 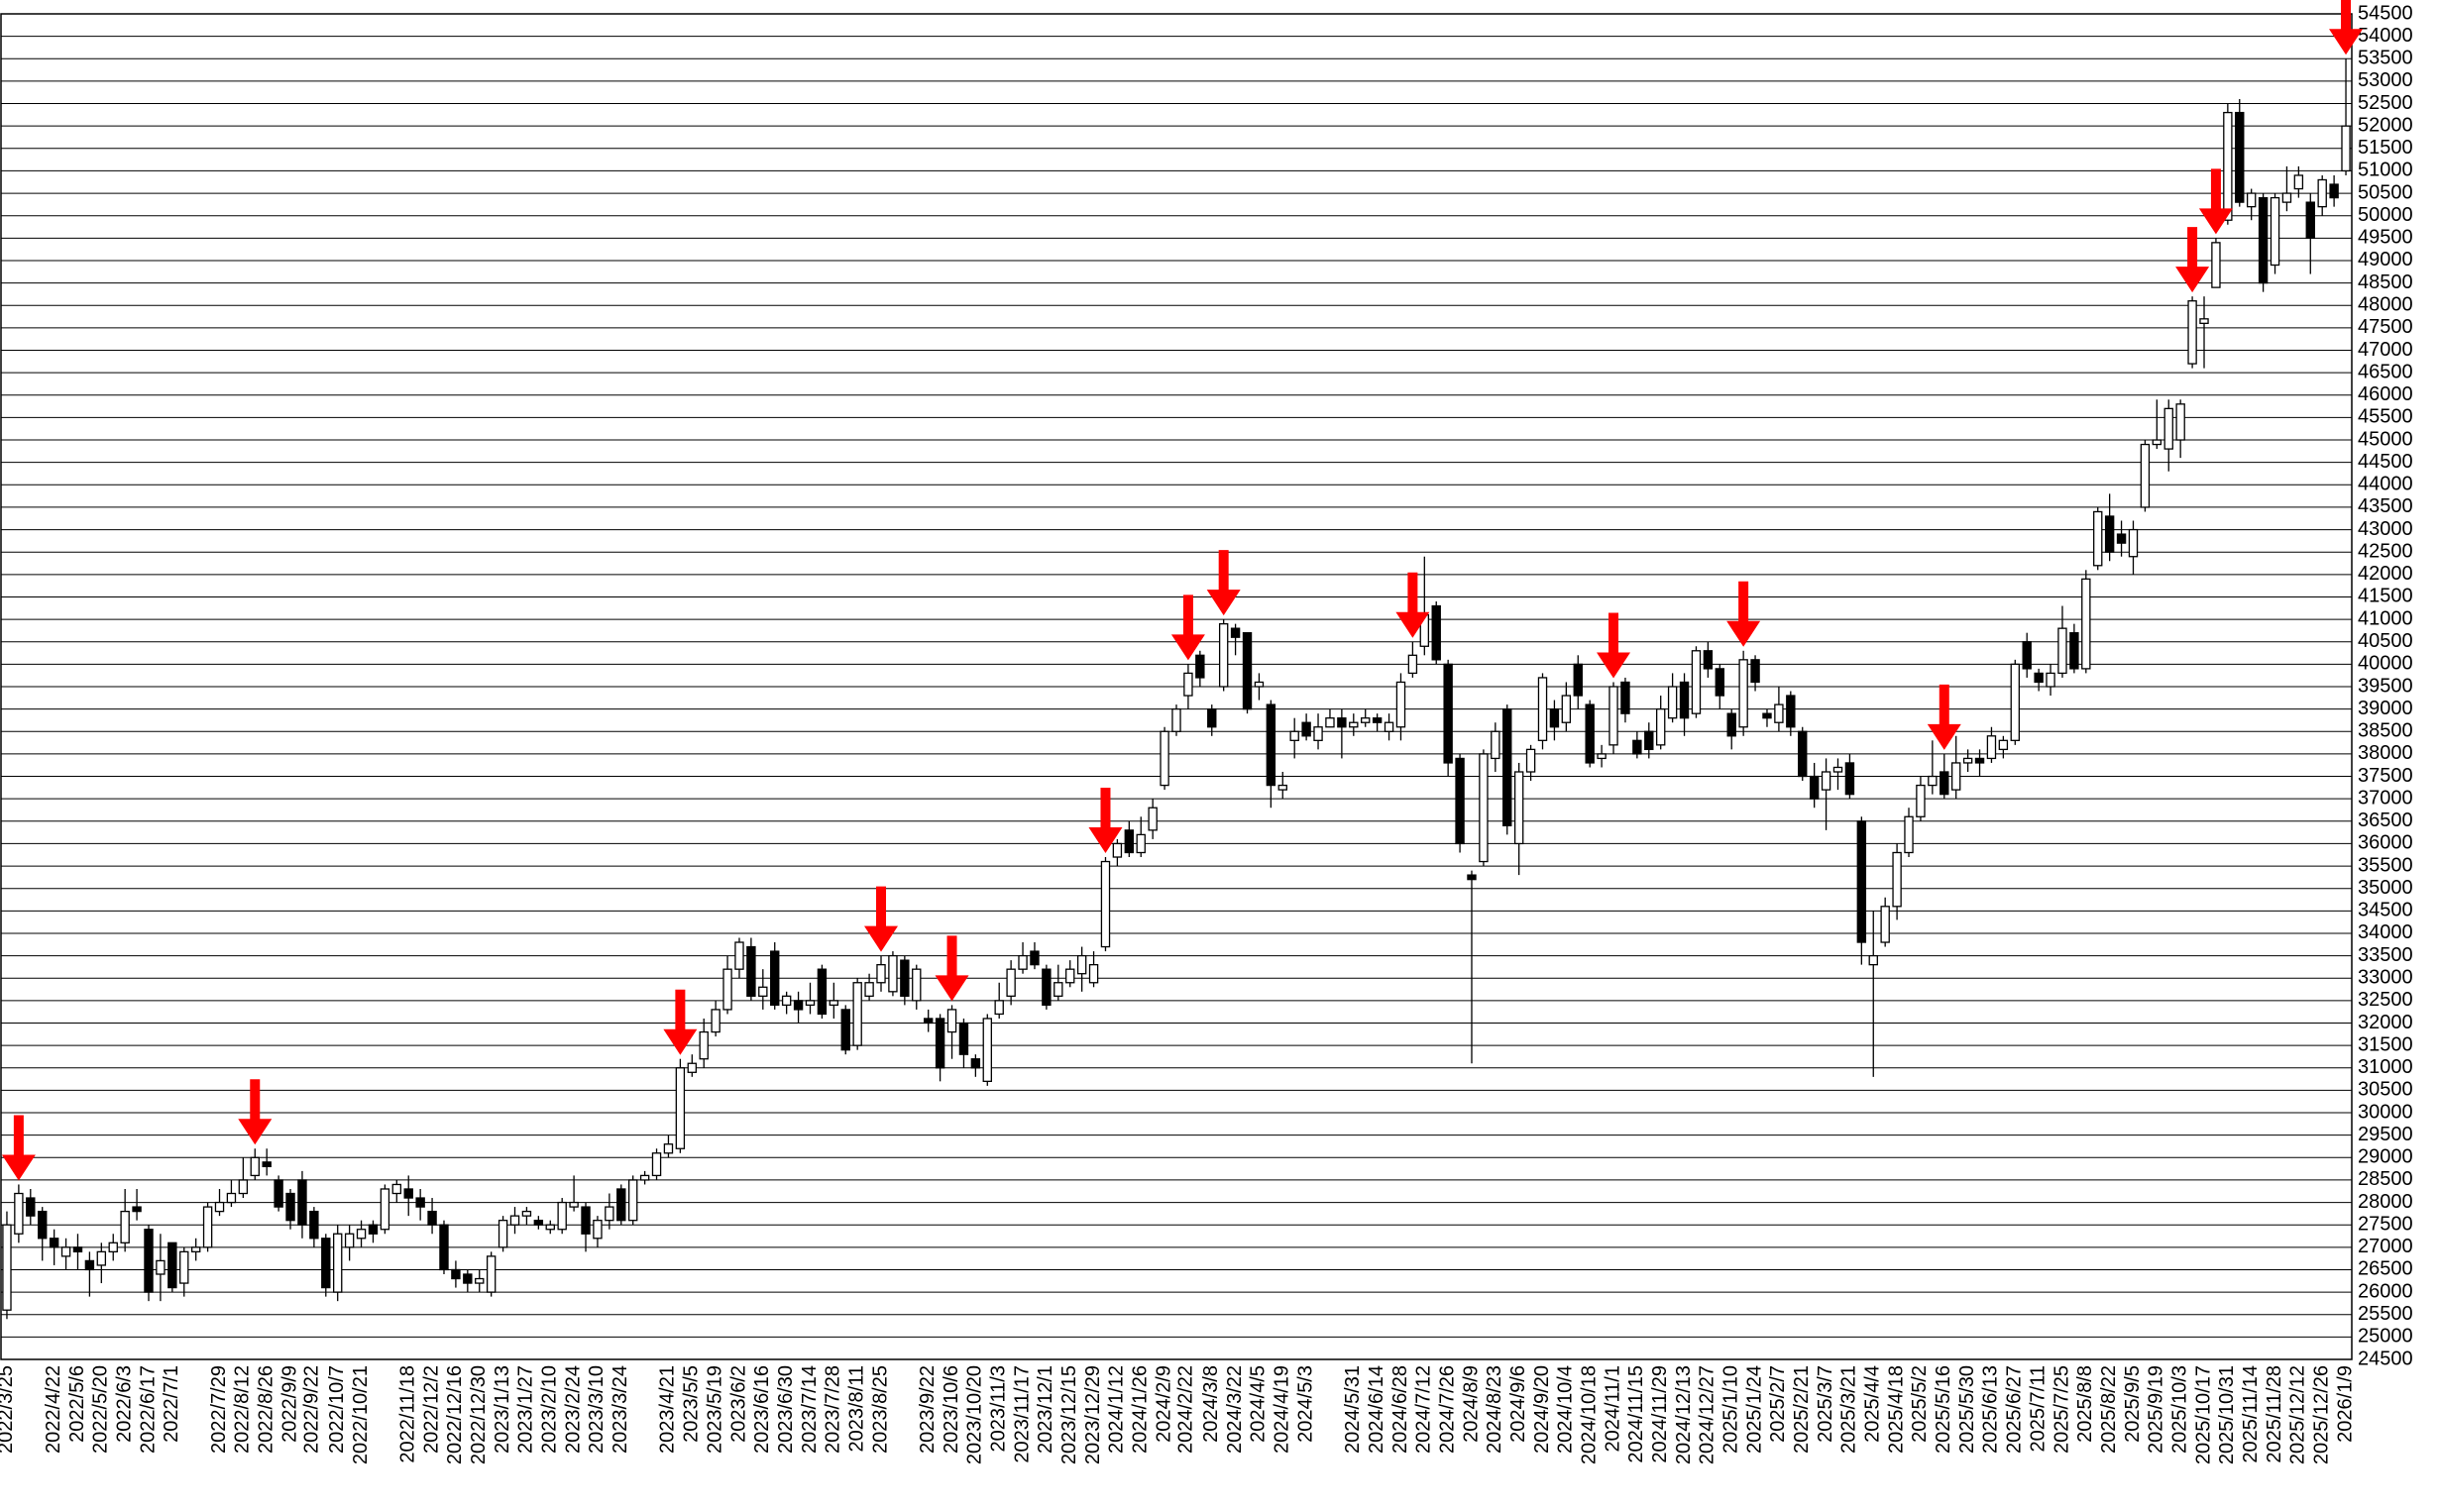 I want to click on x-tick-label: 2022/6/17, so click(x=148, y=1410).